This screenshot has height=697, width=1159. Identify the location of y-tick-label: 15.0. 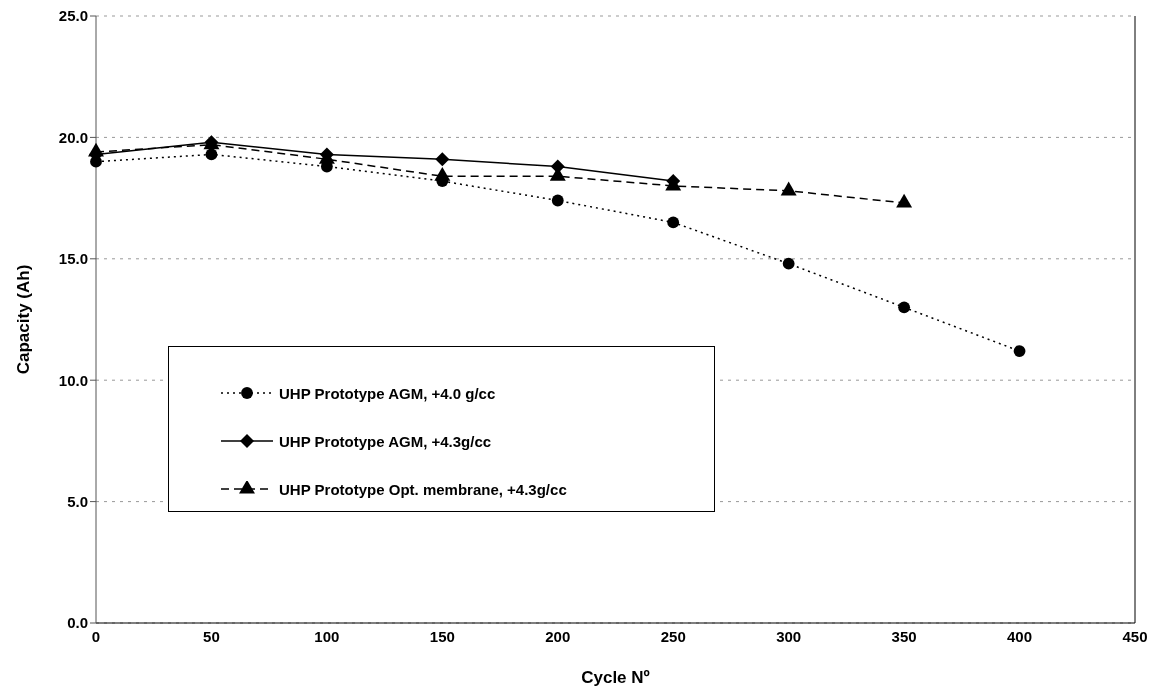
(73, 259).